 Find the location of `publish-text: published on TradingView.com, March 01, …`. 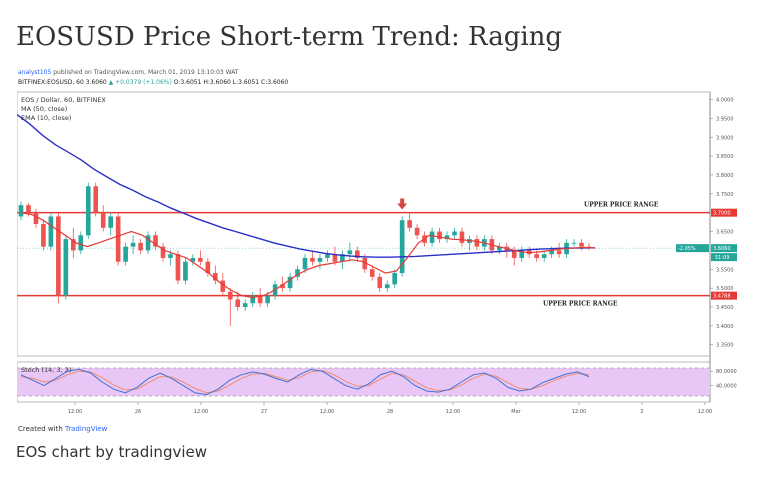

publish-text: published on TradingView.com, March 01, … is located at coordinates (146, 72).